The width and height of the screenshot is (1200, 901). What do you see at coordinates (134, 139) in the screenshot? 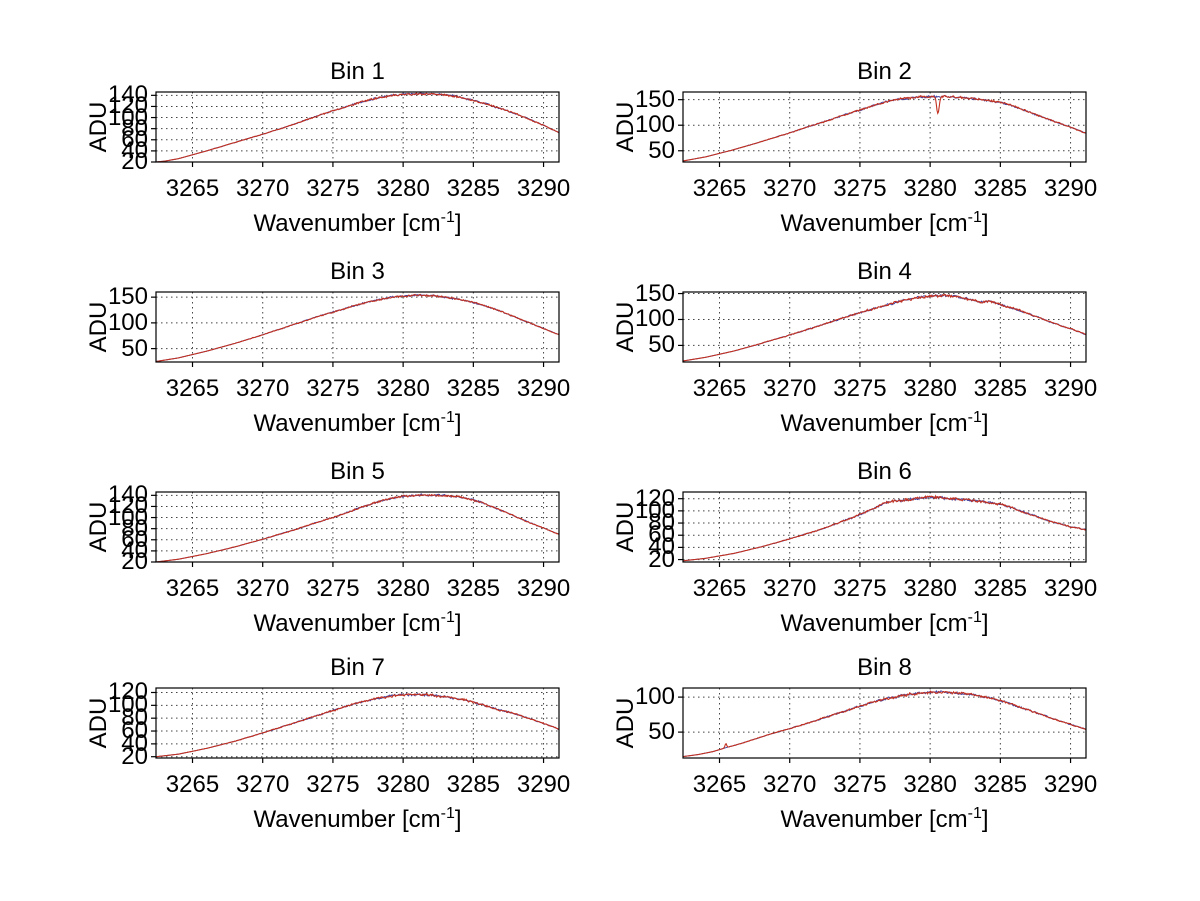
I see `y-tick-label: 60` at bounding box center [134, 139].